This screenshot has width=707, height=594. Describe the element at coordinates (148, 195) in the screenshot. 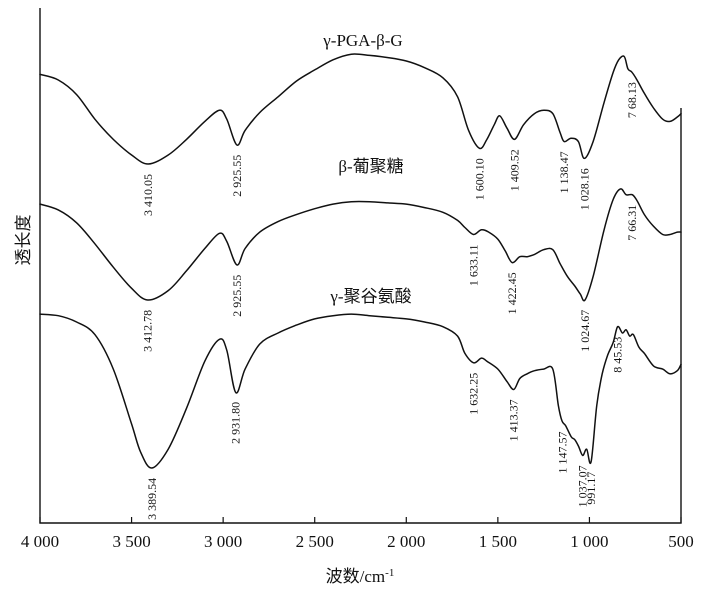

I see `peak-label: 3 410.05` at that location.